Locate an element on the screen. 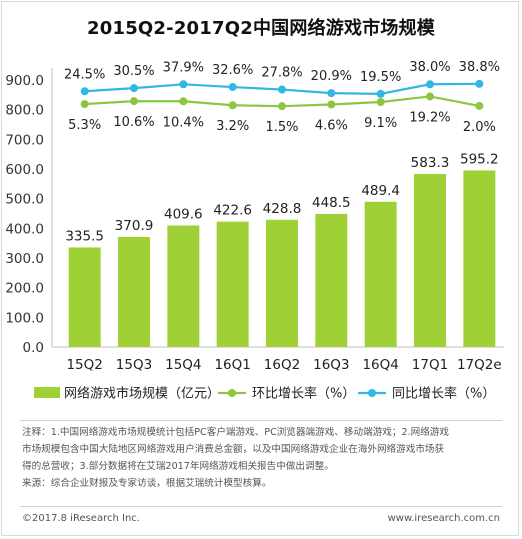 Image resolution: width=522 pixels, height=539 pixels. bar-value-label: 583.3 is located at coordinates (430, 163).